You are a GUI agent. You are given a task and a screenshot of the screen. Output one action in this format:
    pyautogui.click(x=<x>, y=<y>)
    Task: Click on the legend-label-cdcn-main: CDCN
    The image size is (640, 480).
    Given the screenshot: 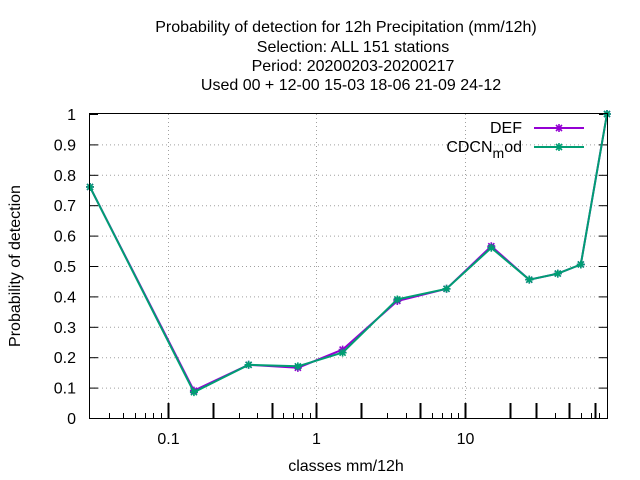 What is the action you would take?
    pyautogui.click(x=469, y=147)
    